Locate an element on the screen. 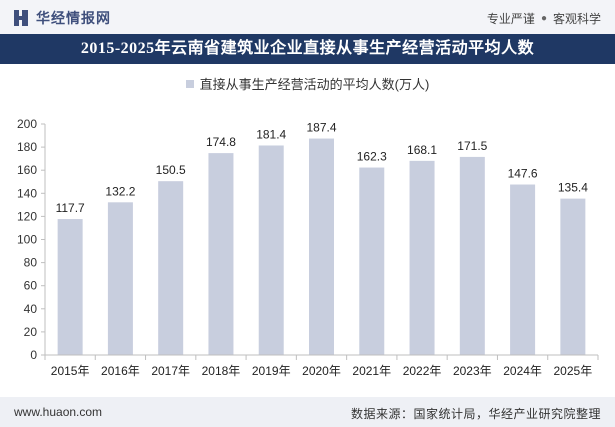 The image size is (615, 427). legend: 直接从事生产经营活动的平均人数(万人) is located at coordinates (307, 83).